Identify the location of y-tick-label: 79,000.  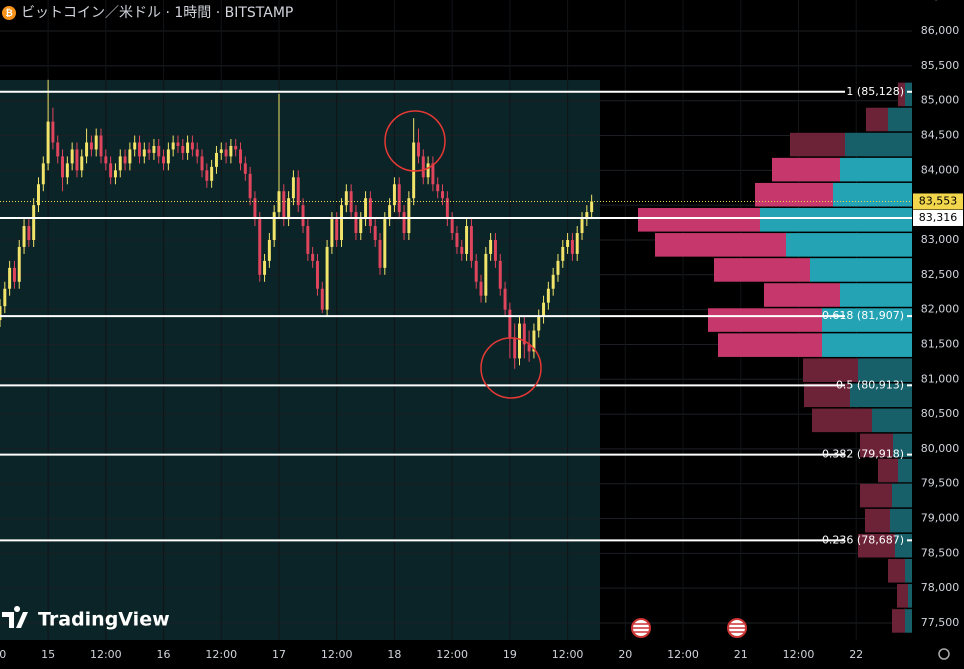
(940, 518).